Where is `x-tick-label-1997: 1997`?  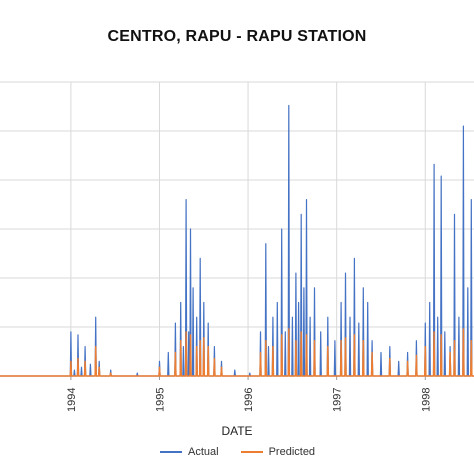 x-tick-label-1997: 1997 is located at coordinates (338, 400).